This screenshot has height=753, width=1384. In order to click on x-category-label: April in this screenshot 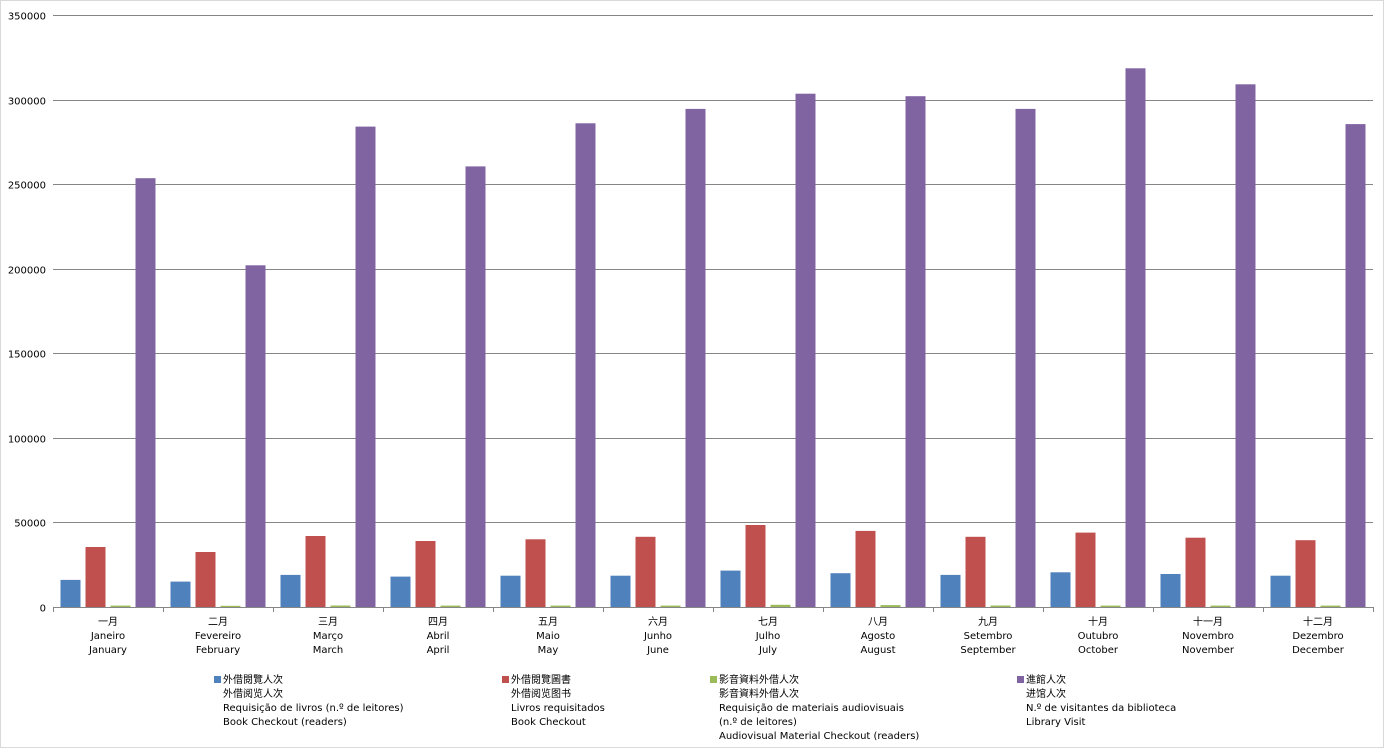, I will do `click(438, 650)`.